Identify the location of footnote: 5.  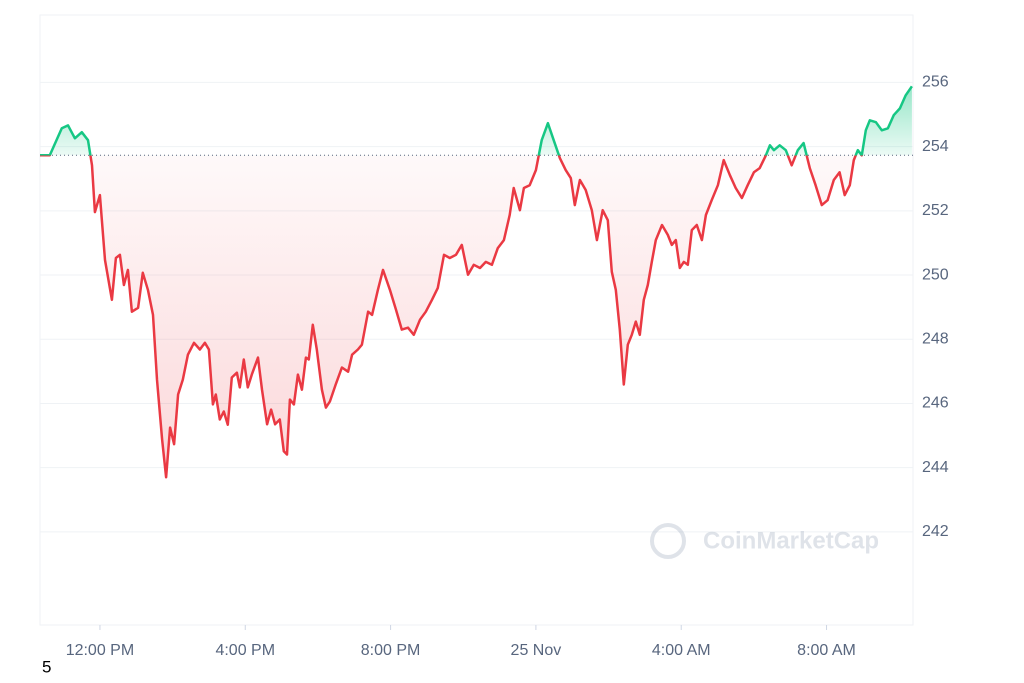
(46, 666).